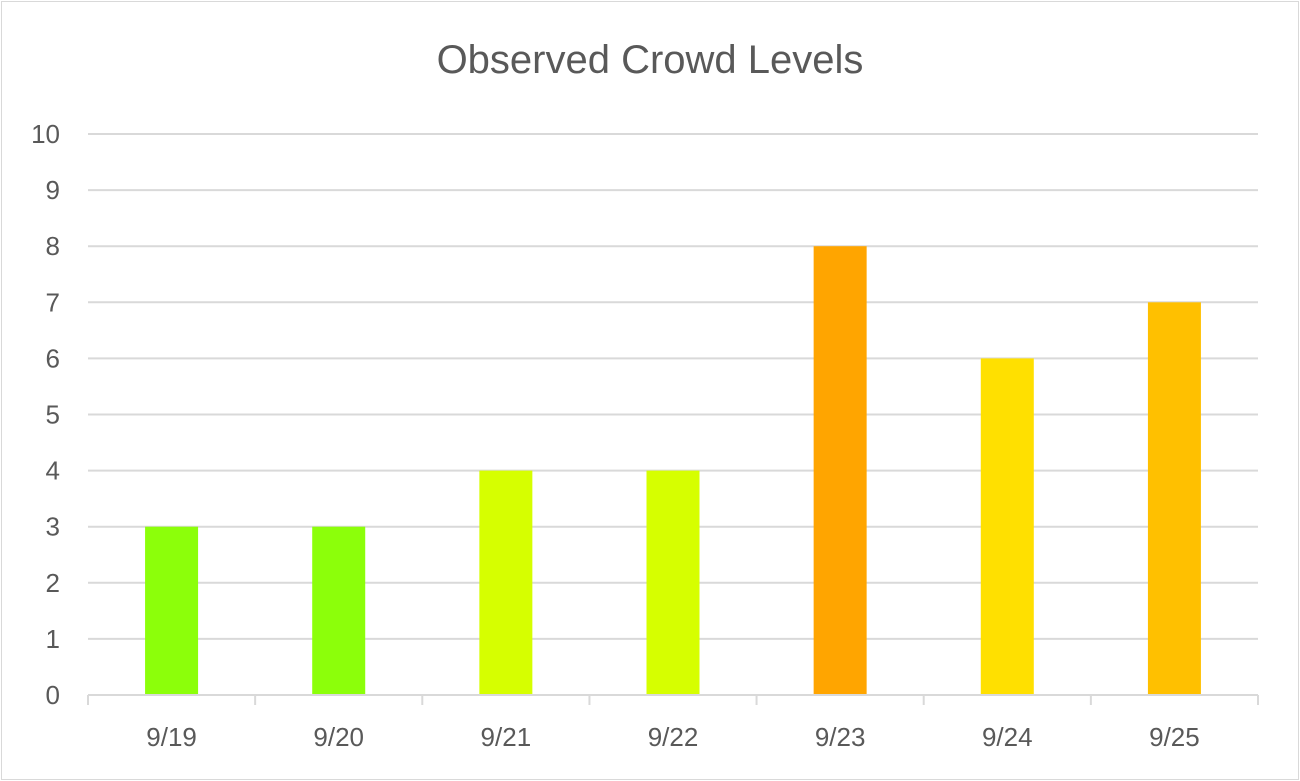 Image resolution: width=1300 pixels, height=781 pixels. I want to click on y-tick-label: 10, so click(45, 134).